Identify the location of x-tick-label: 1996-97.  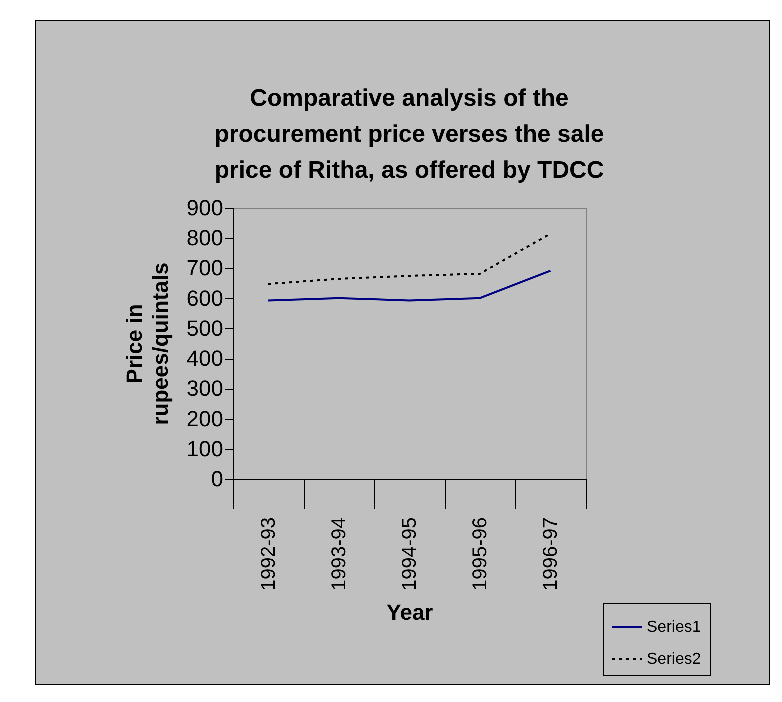
(551, 554).